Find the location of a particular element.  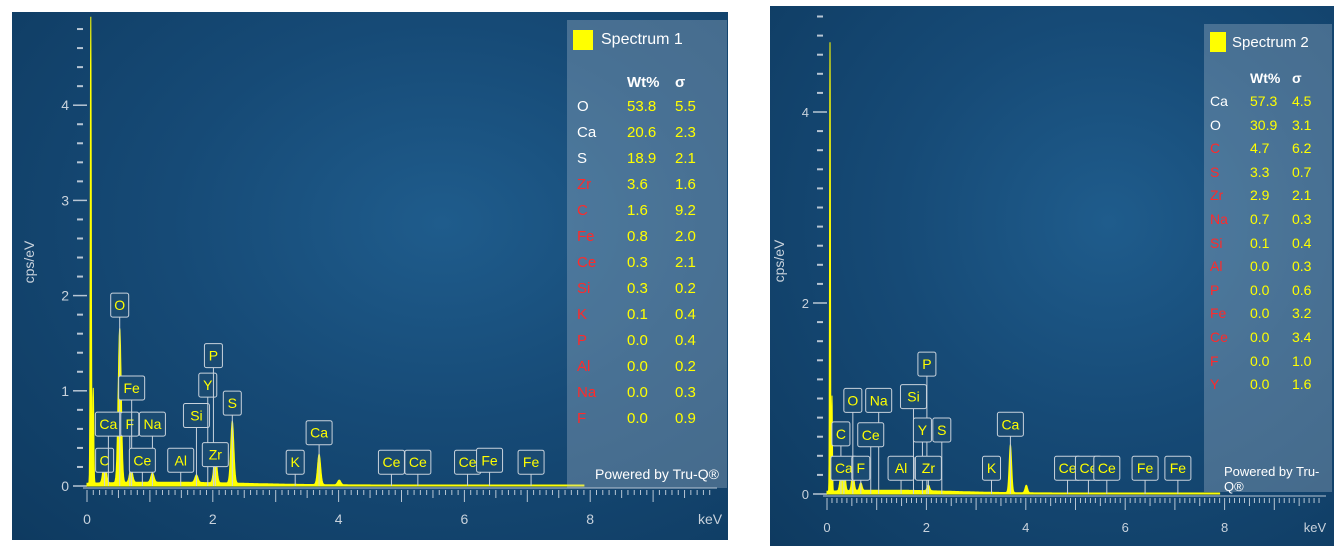

element-symbol: Ca is located at coordinates (587, 132).